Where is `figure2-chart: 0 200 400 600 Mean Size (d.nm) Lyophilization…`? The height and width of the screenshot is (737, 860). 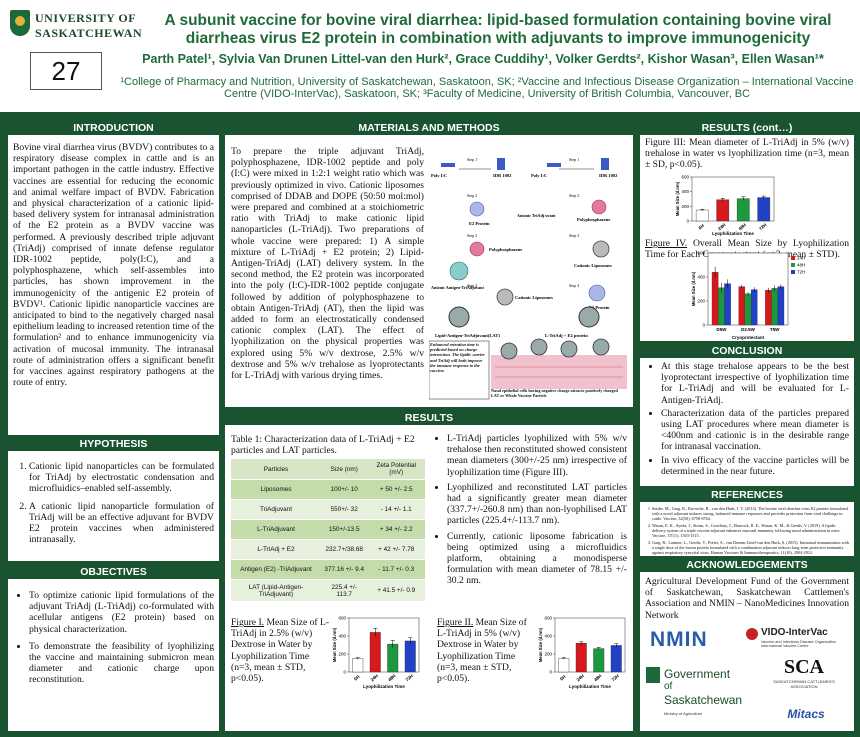 figure2-chart: 0 200 400 600 Mean Size (d.nm) Lyophilization… is located at coordinates (583, 652).